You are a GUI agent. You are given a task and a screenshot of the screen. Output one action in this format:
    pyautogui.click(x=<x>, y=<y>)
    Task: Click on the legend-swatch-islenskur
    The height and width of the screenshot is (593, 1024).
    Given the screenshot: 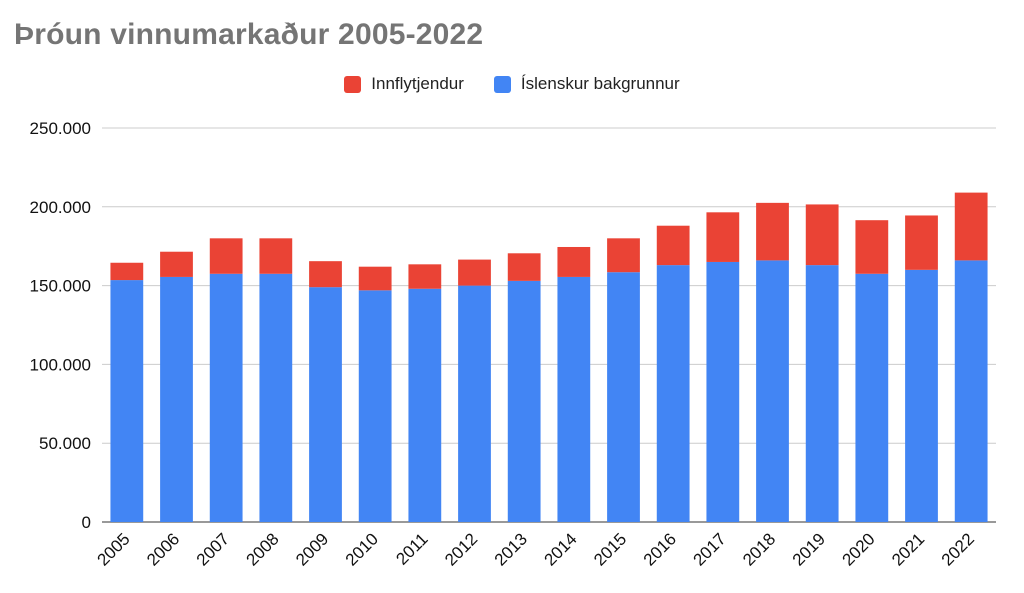 What is the action you would take?
    pyautogui.click(x=502, y=84)
    